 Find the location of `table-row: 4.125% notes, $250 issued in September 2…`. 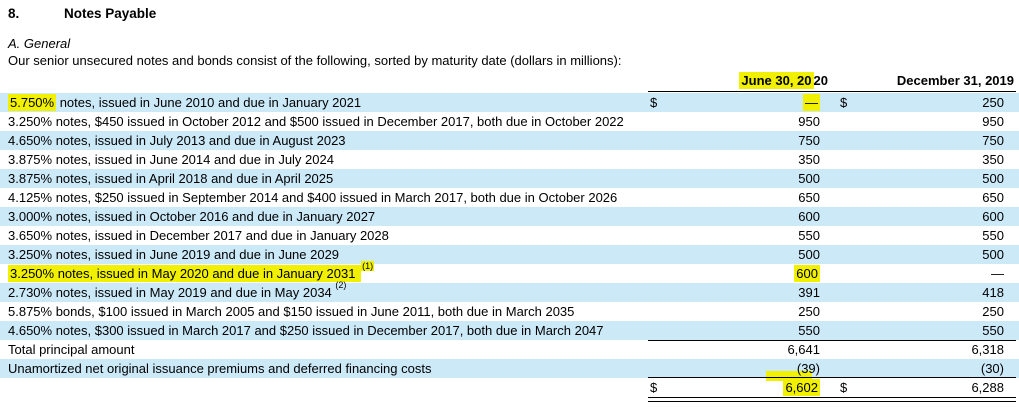

table-row: 4.125% notes, $250 issued in September 2… is located at coordinates (509, 197).